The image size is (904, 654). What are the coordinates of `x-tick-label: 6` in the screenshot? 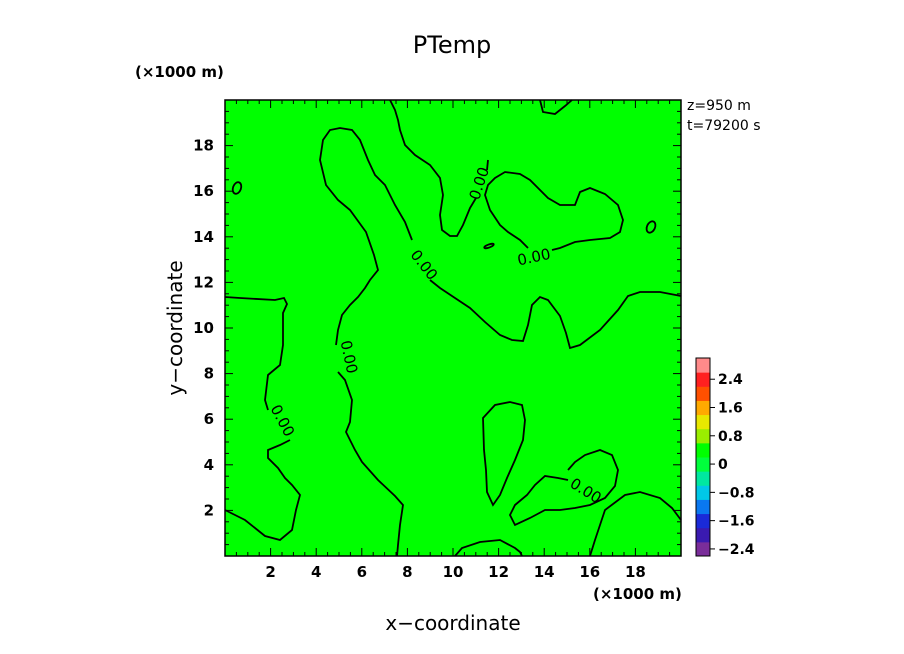 It's located at (362, 572).